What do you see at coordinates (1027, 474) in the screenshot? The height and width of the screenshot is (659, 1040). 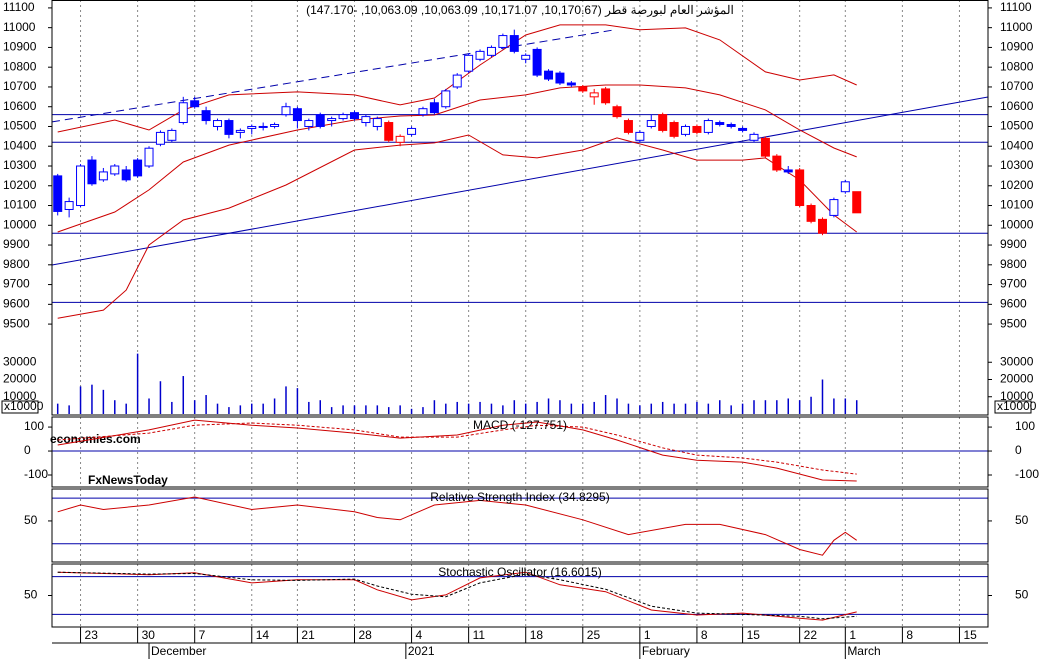 I see `y-tick-label: -100` at bounding box center [1027, 474].